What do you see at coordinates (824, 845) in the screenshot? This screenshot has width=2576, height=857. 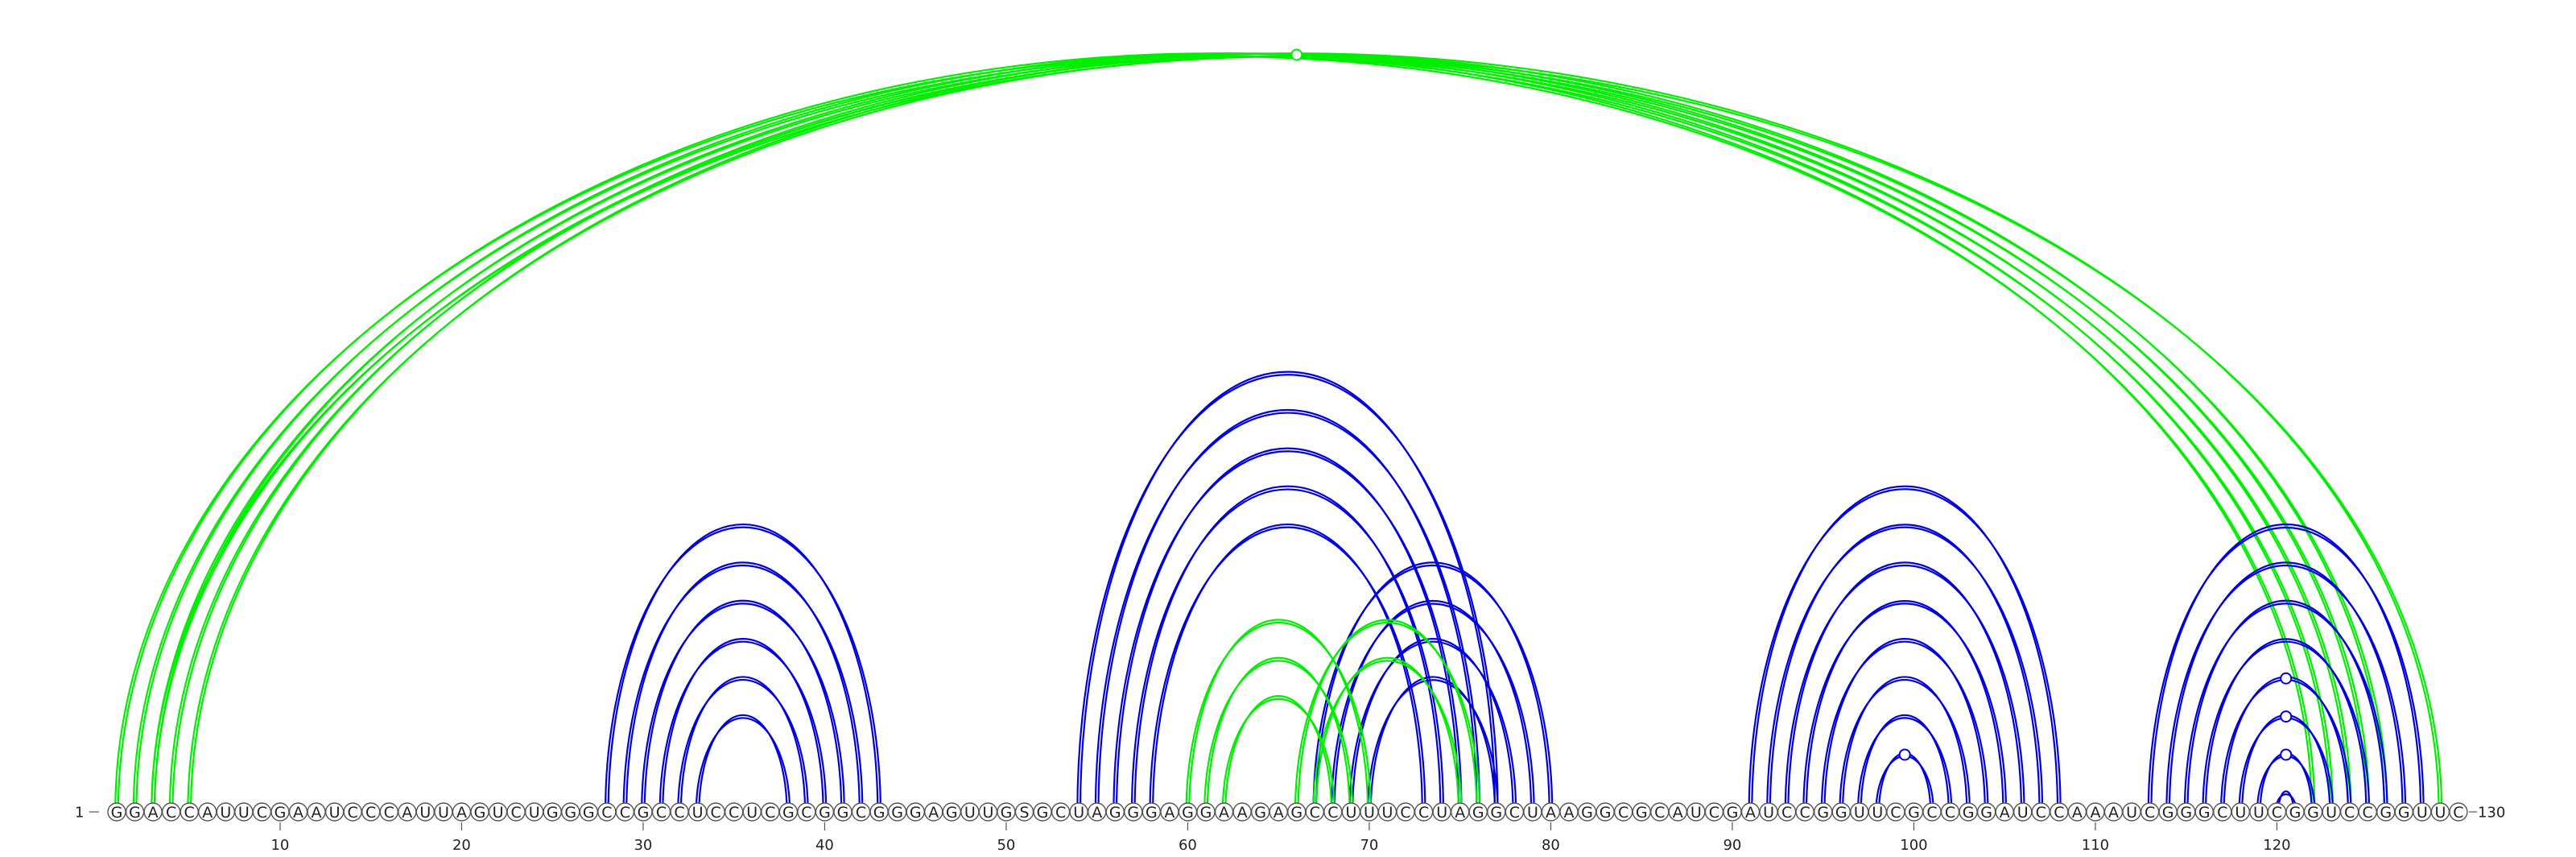 I see `tick-label: 40` at bounding box center [824, 845].